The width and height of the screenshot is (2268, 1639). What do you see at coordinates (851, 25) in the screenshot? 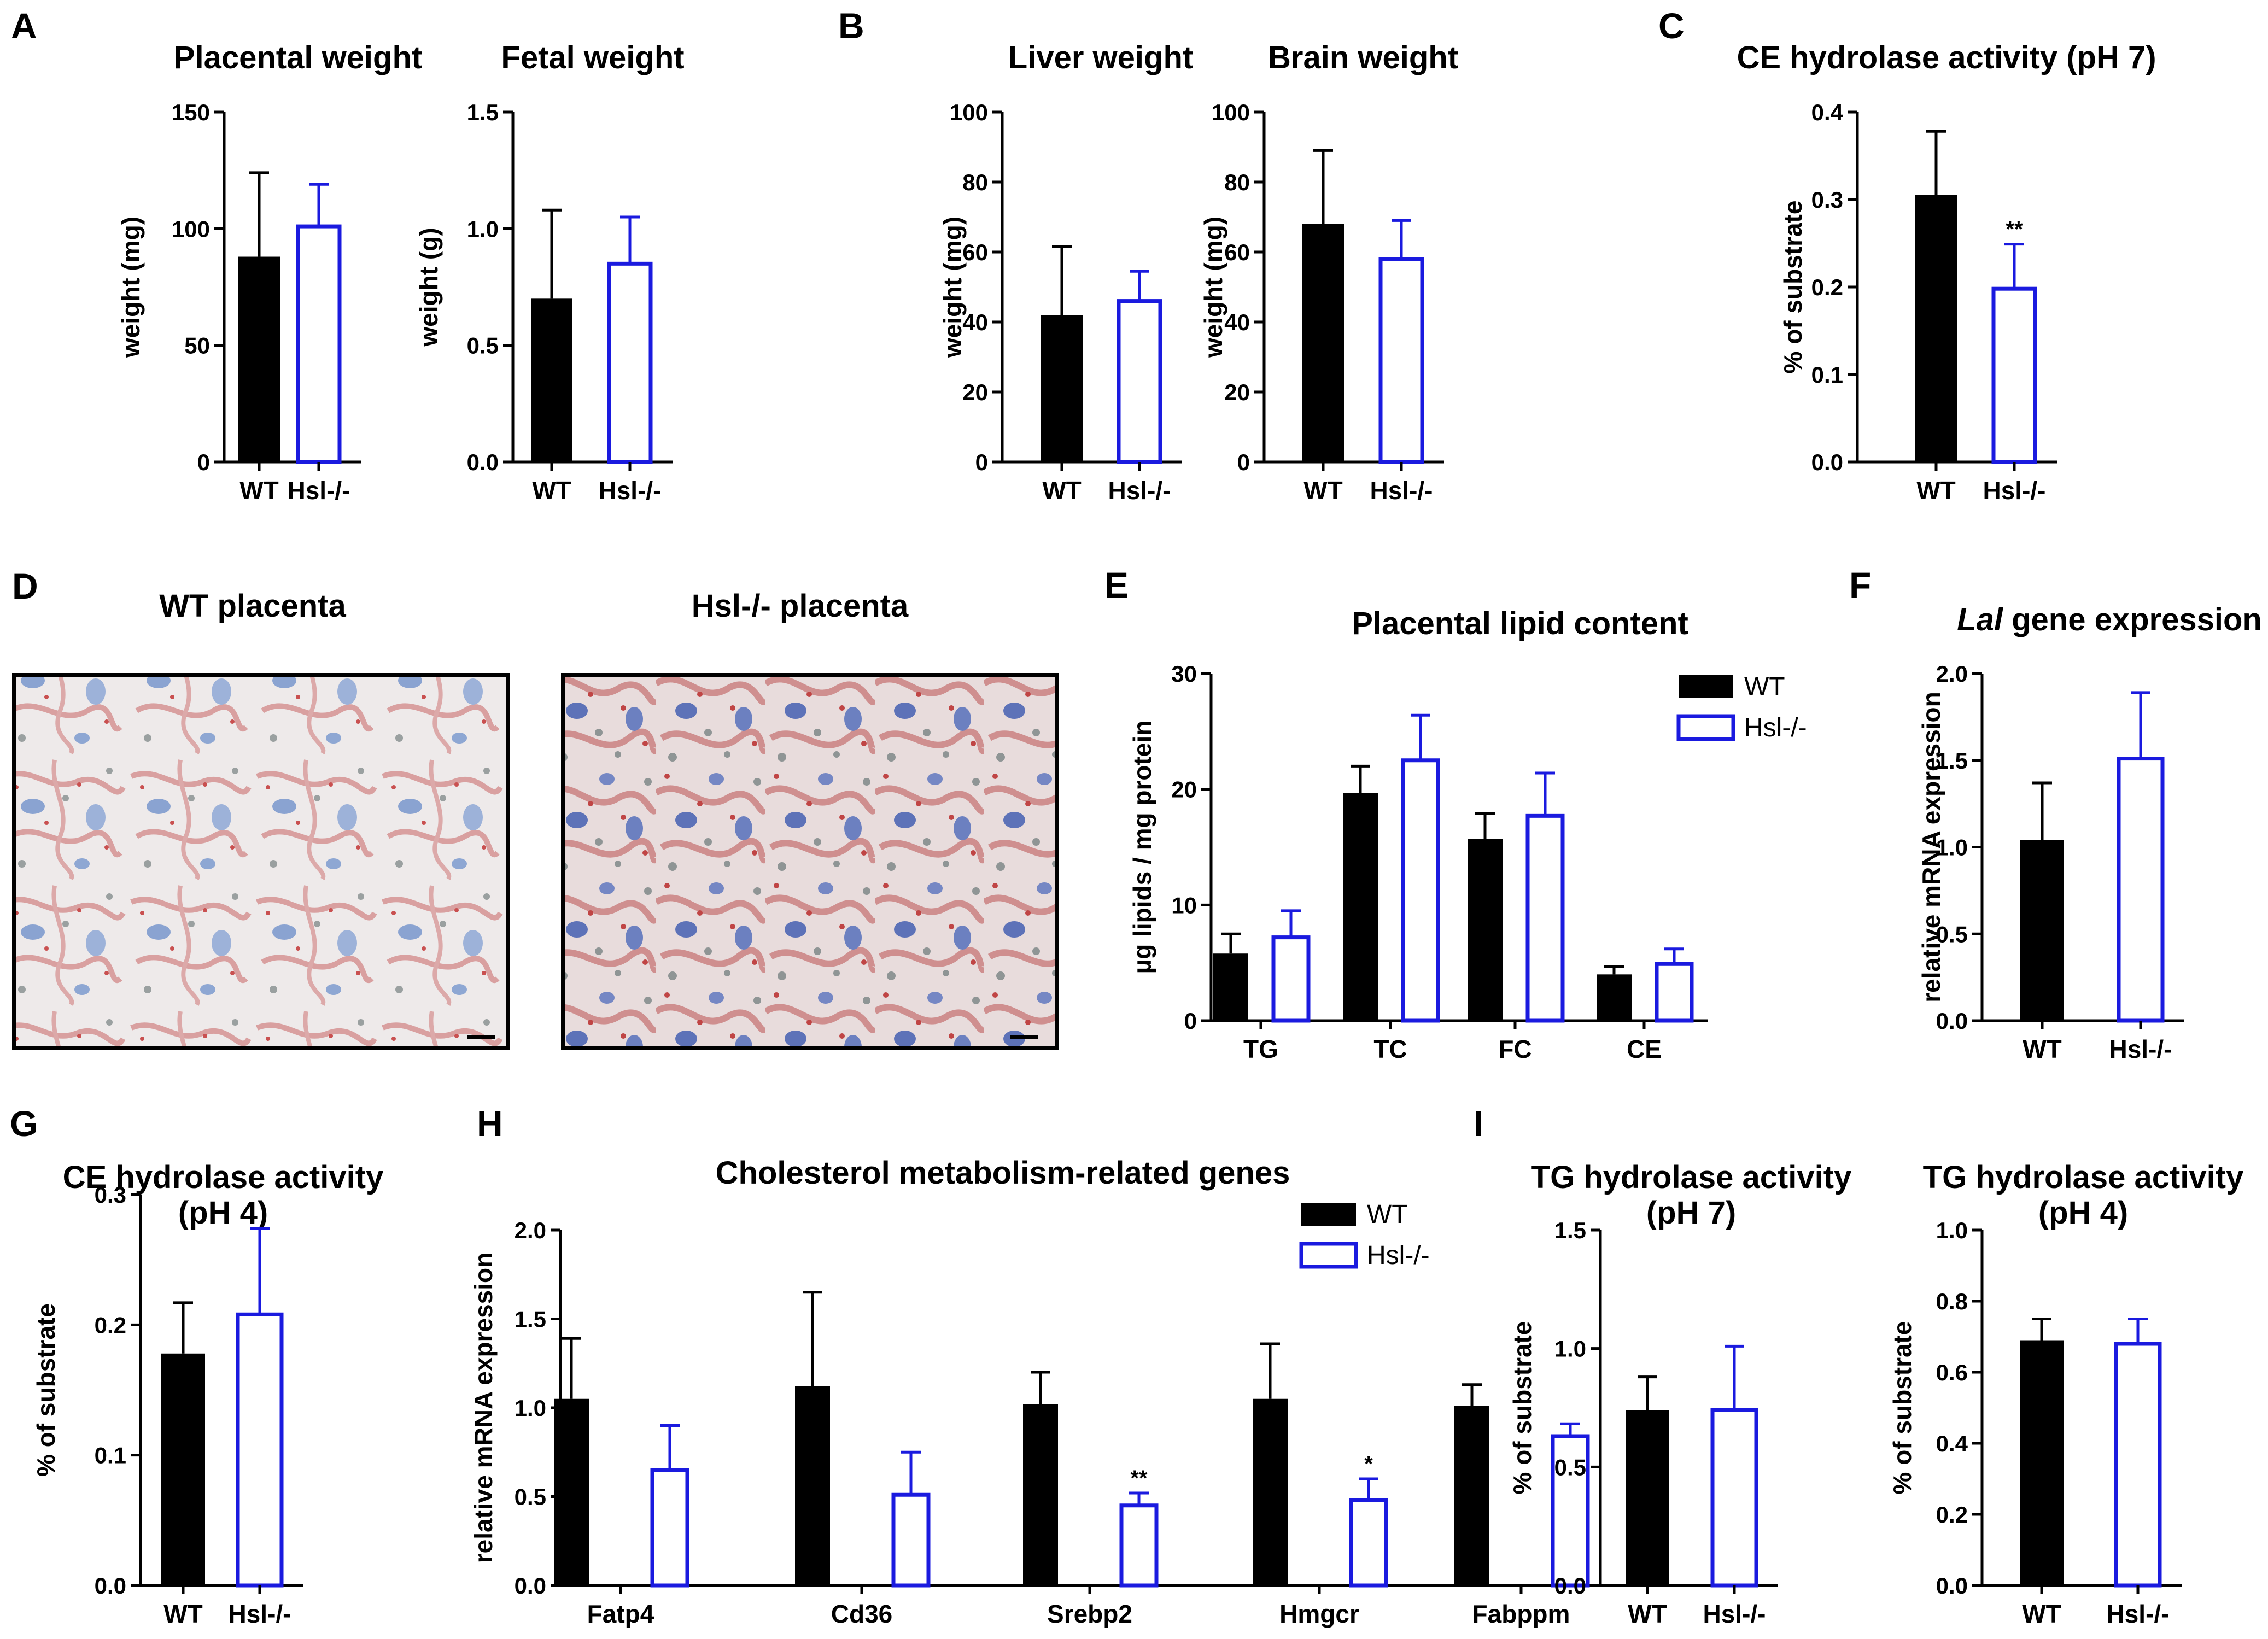
I see `panel-label-b: B` at bounding box center [851, 25].